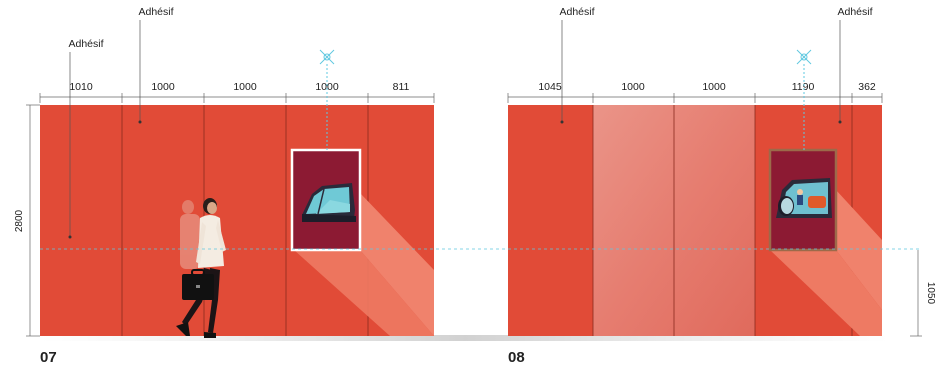 This screenshot has width=941, height=371. I want to click on car-mirror-illustration, so click(804, 198).